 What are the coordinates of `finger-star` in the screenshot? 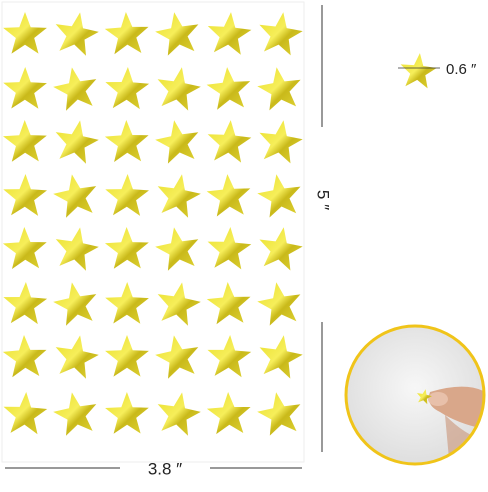 It's located at (424, 397).